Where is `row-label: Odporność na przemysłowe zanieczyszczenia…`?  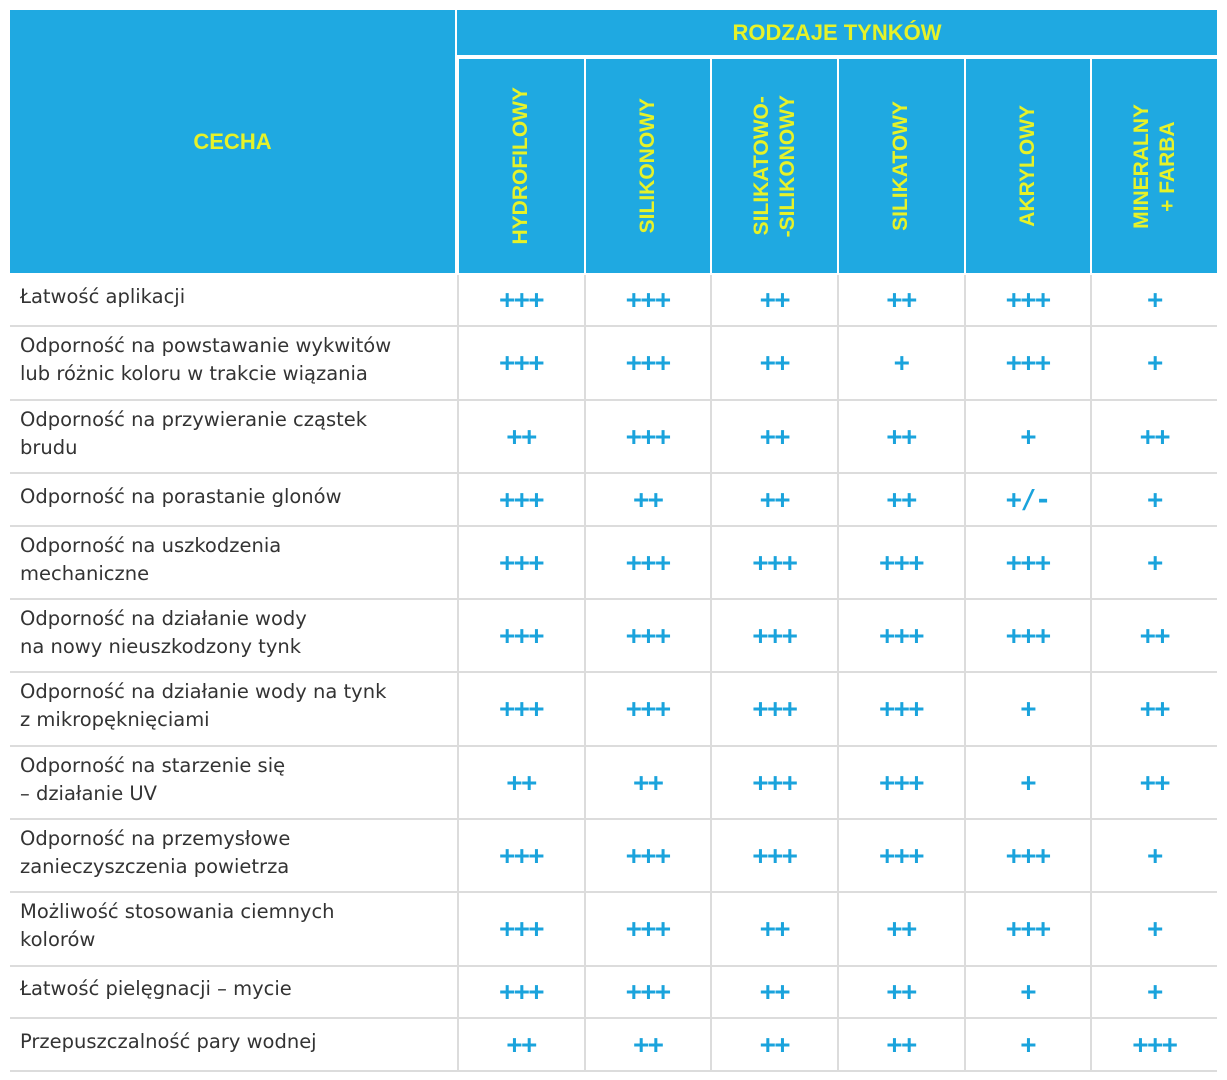
row-label: Odporność na przemysłowe zanieczyszczenia… is located at coordinates (233, 856).